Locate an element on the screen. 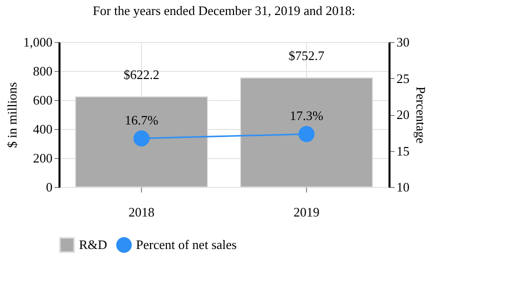 The height and width of the screenshot is (285, 506). x-tick-label: 2019 is located at coordinates (307, 212).